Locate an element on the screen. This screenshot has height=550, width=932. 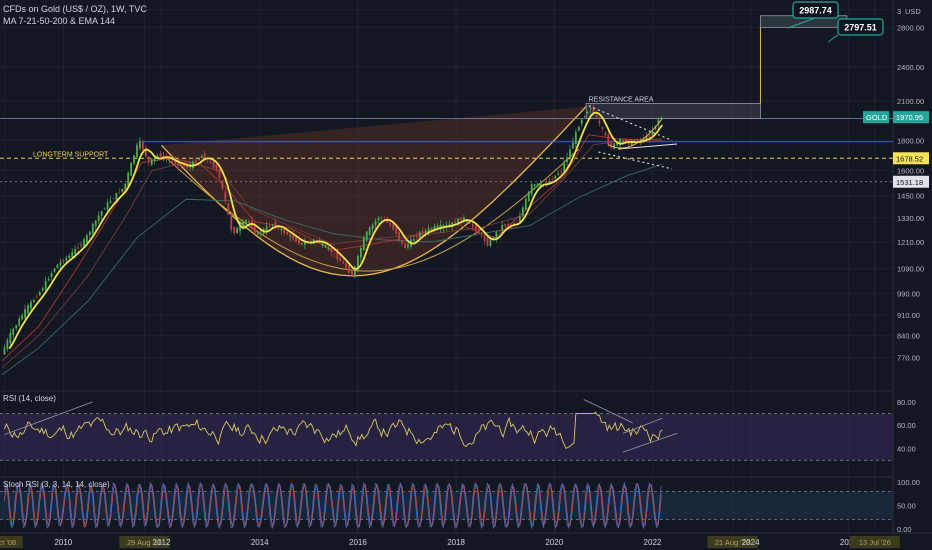
price-axis-tick: 1450.00 is located at coordinates (910, 196).